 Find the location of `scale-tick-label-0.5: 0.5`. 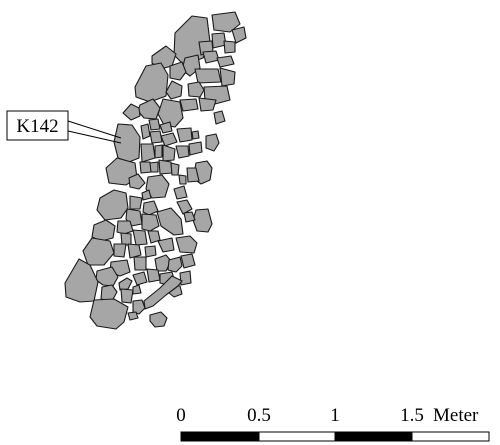

scale-tick-label-0.5: 0.5 is located at coordinates (259, 415).